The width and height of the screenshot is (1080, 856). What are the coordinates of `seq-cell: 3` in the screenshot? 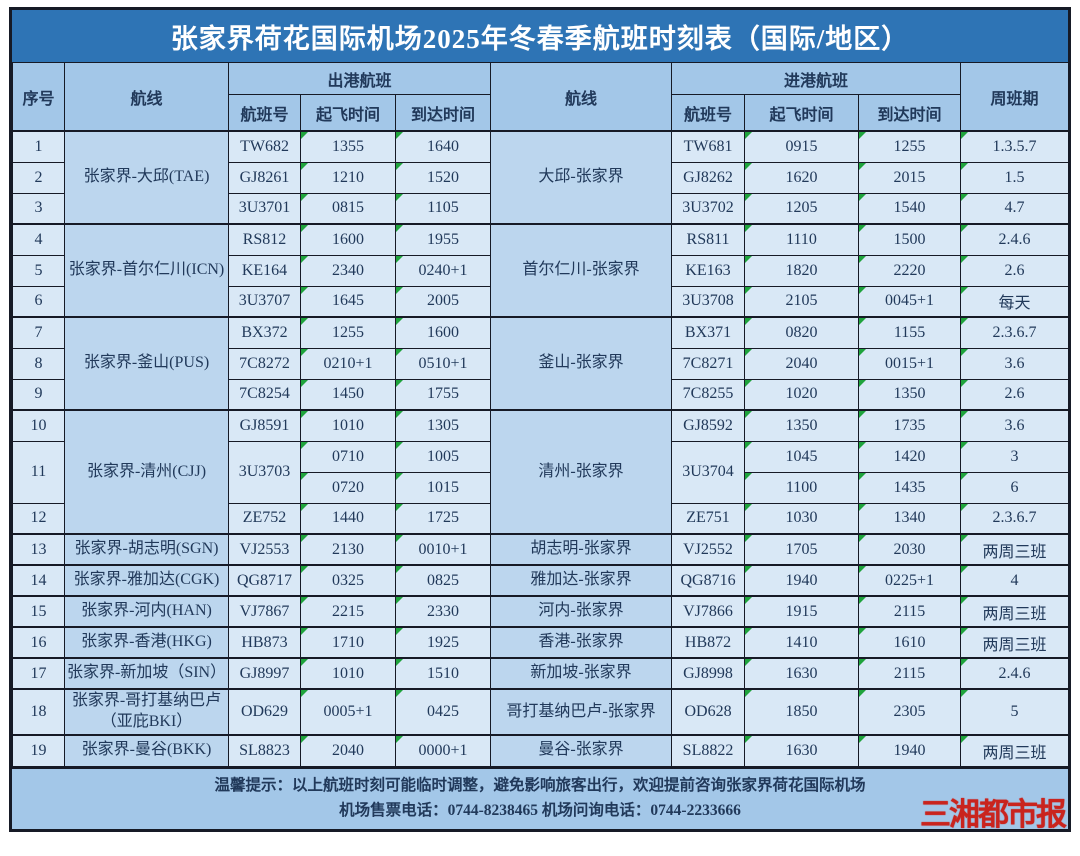 It's located at (38, 208).